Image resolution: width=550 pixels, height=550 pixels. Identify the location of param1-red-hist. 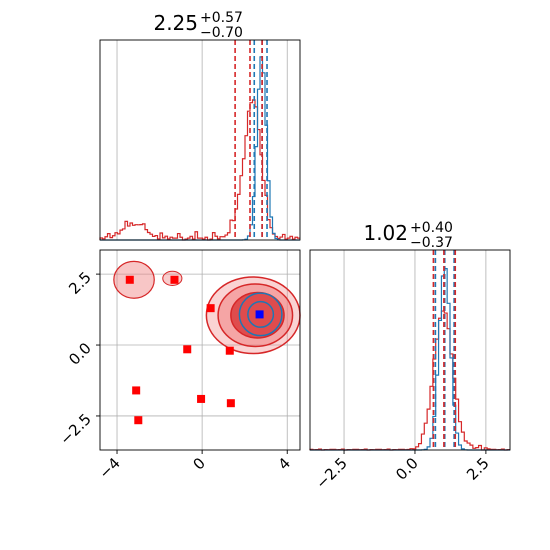
(199, 170).